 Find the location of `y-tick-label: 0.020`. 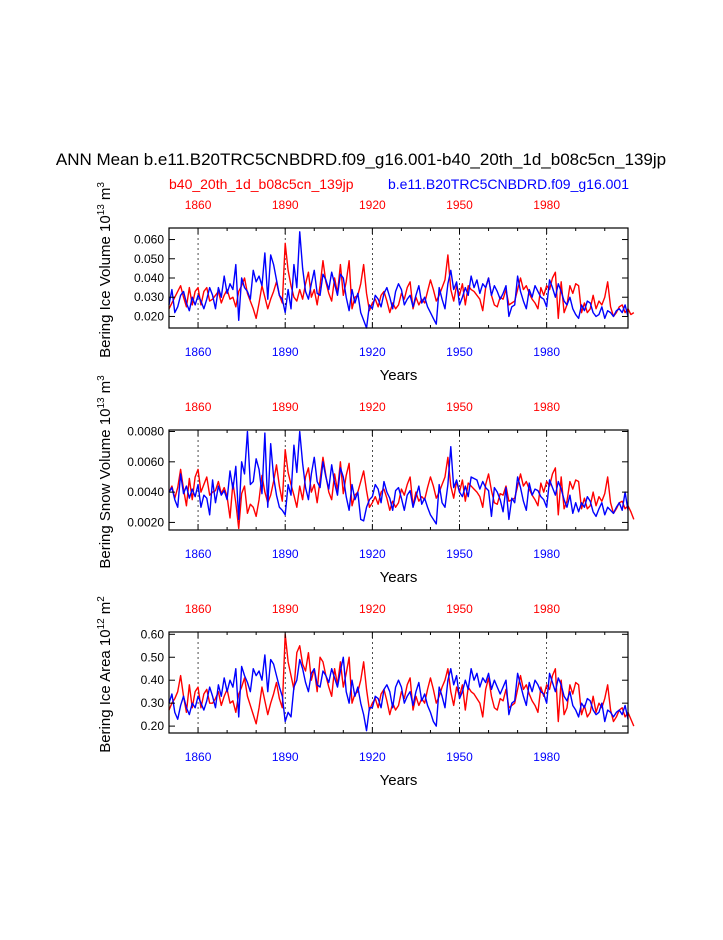

y-tick-label: 0.020 is located at coordinates (149, 316).